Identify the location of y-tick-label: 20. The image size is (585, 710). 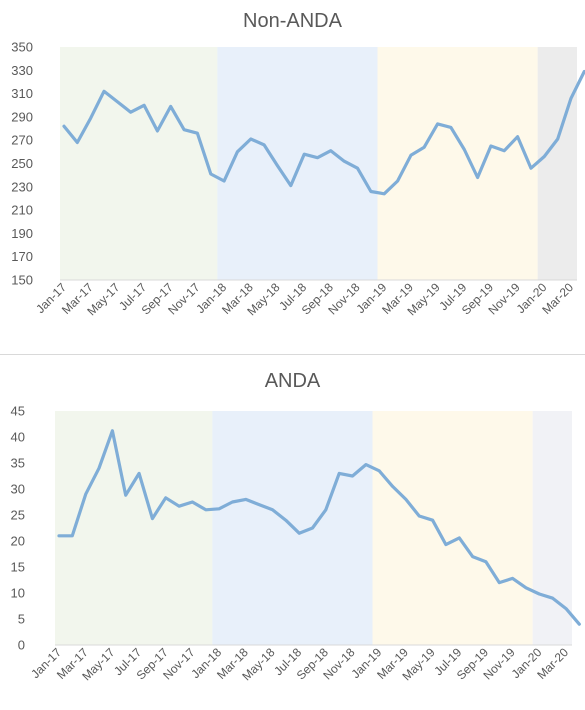
(18, 541).